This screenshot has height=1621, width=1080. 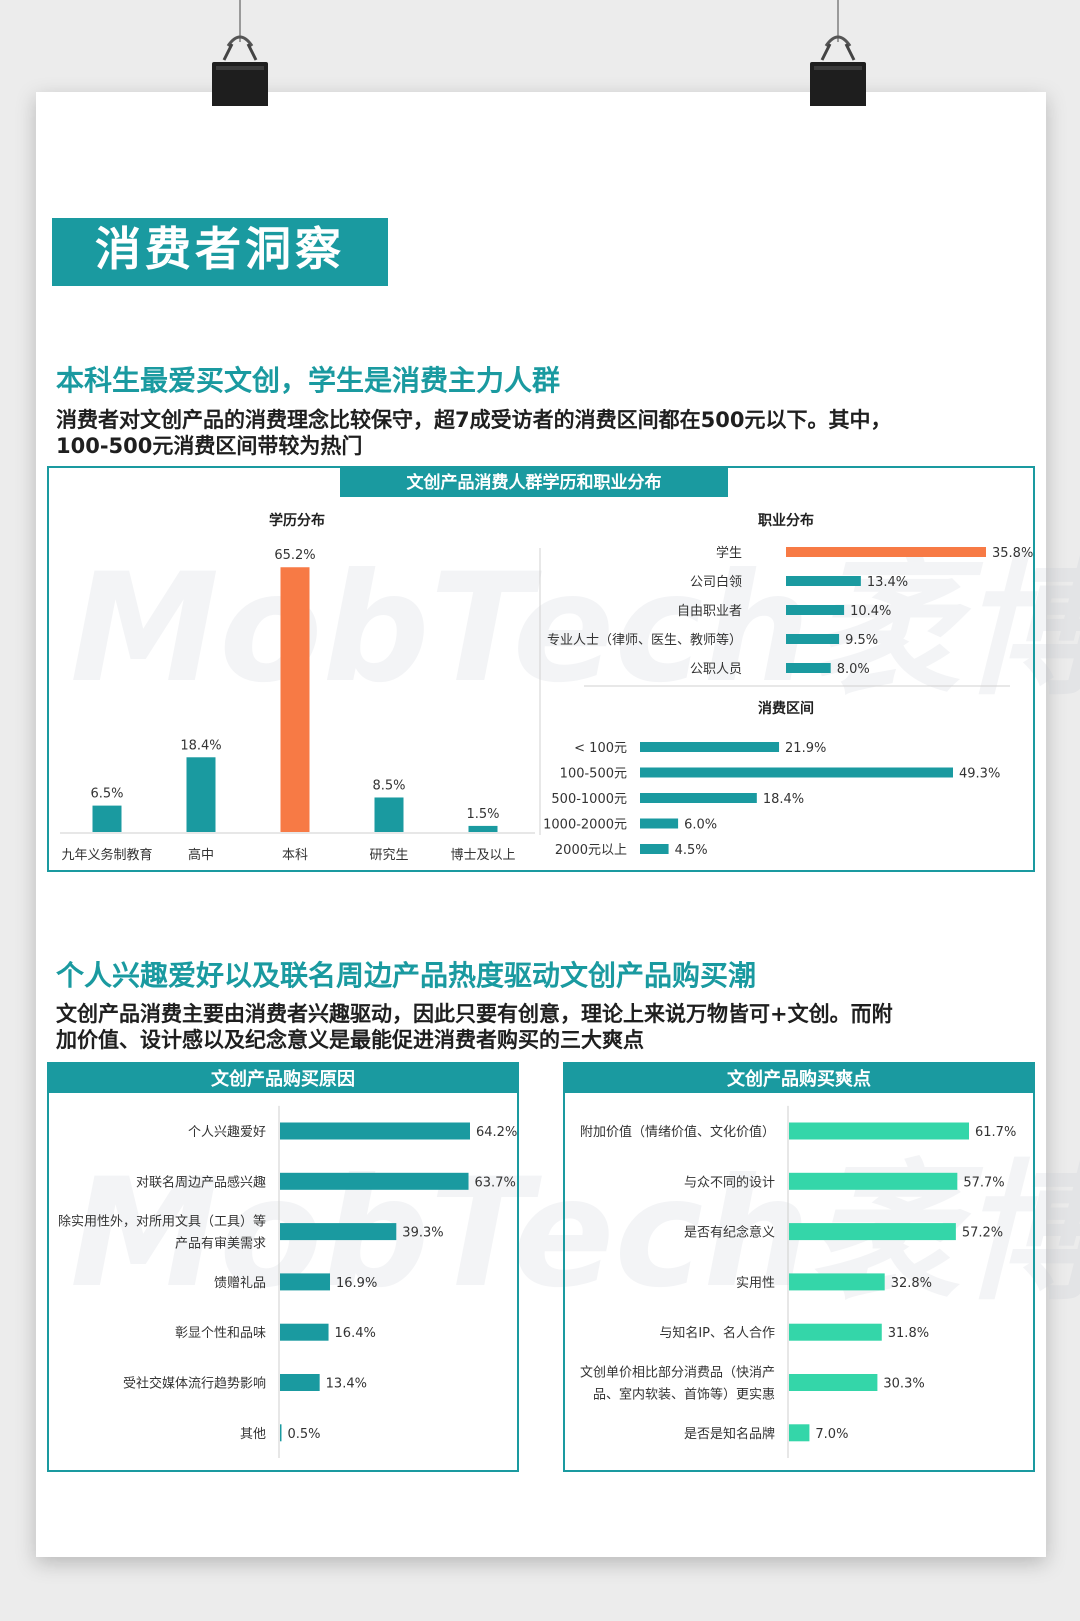 What do you see at coordinates (283, 1079) in the screenshot?
I see `panel-reasons-title: 文创产品购买原因` at bounding box center [283, 1079].